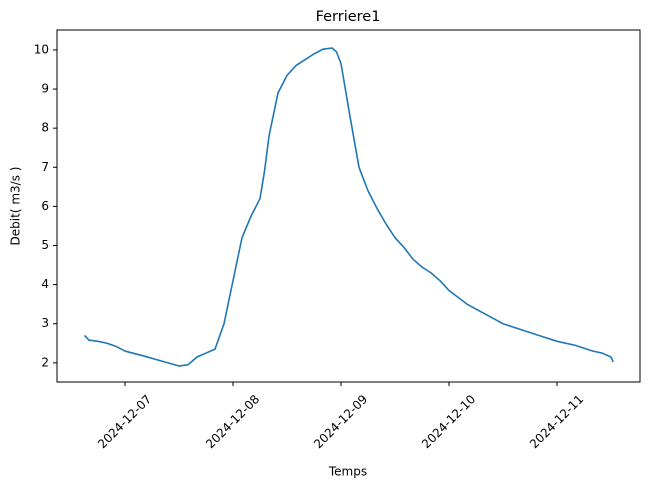 This screenshot has width=649, height=489. Describe the element at coordinates (45, 89) in the screenshot. I see `y-tick-label: 9` at that location.